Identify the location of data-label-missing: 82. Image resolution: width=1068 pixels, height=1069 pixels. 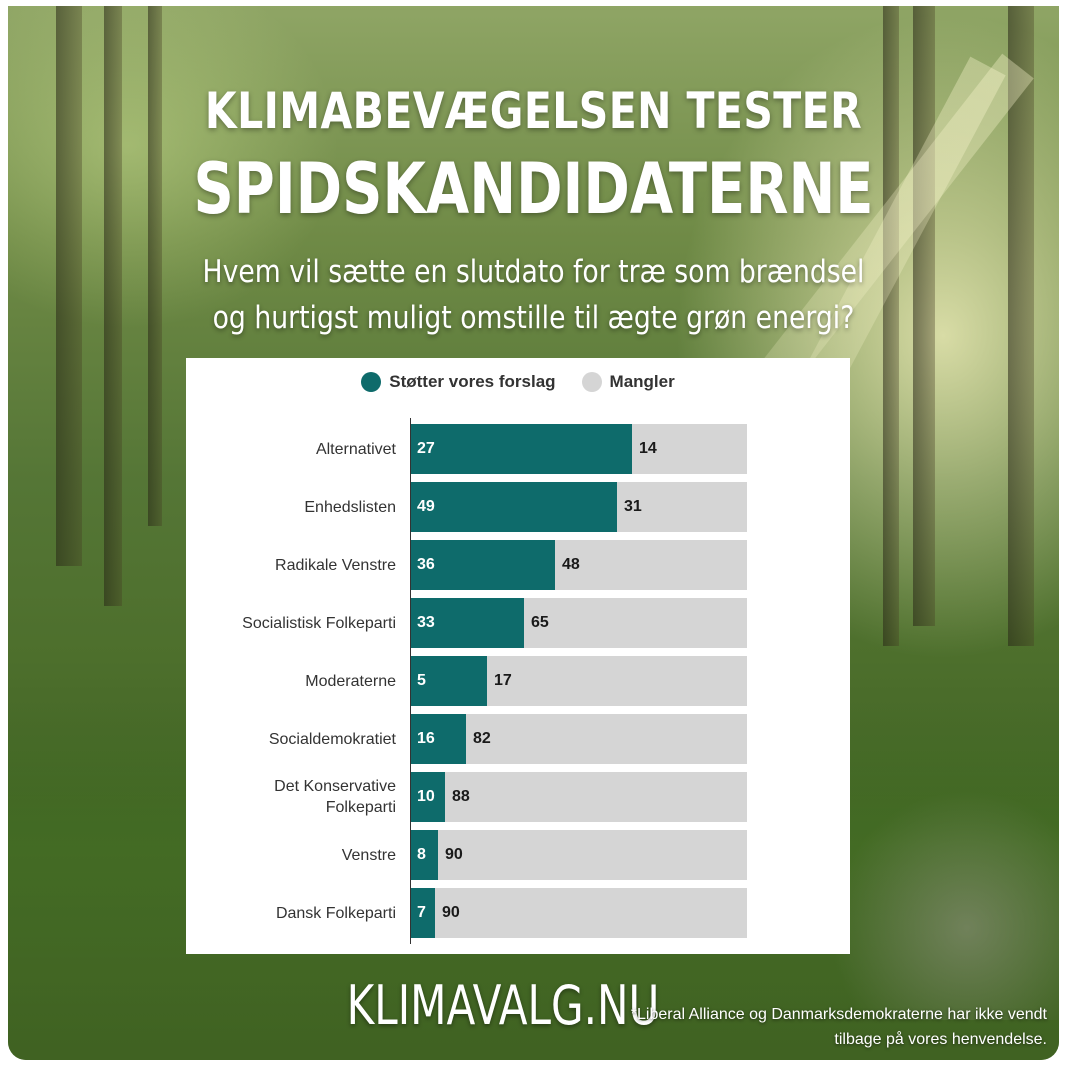
(482, 738).